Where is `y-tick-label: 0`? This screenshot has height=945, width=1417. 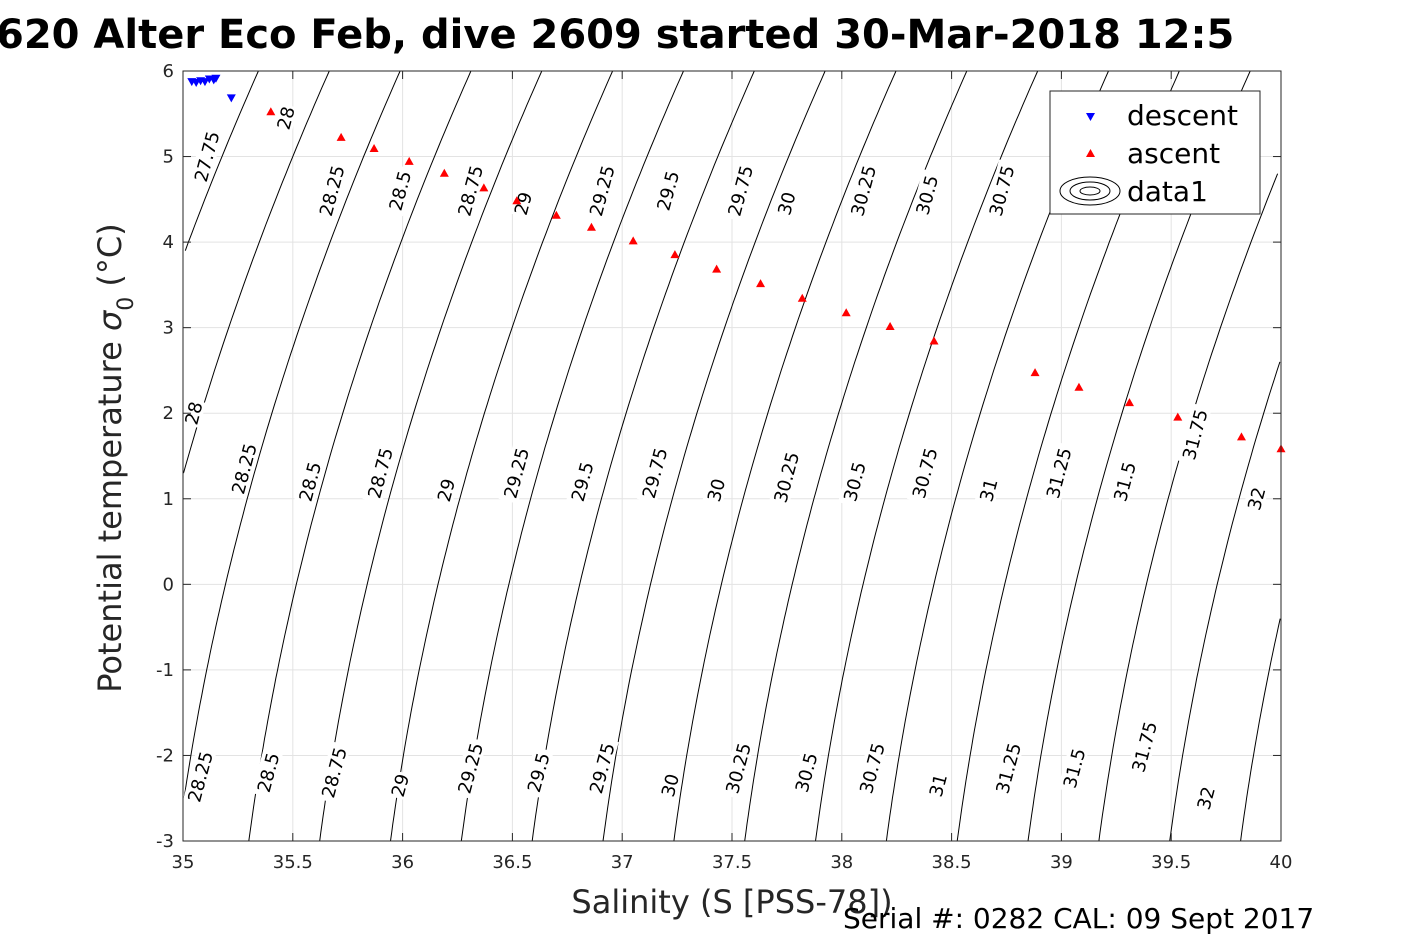
y-tick-label: 0 is located at coordinates (168, 584).